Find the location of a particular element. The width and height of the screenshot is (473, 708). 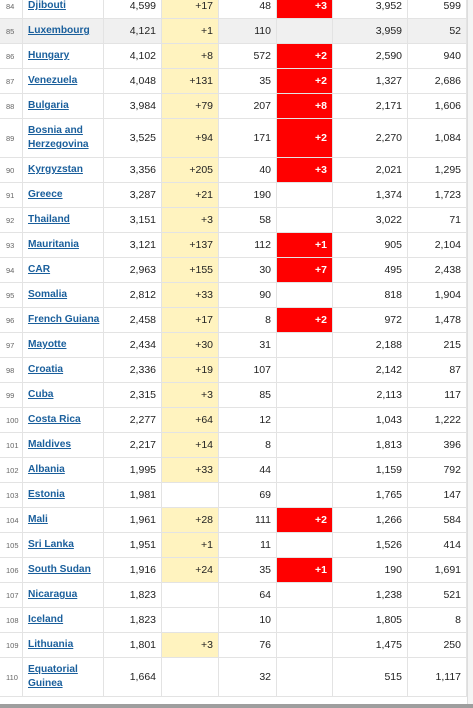

country-cell: Albania is located at coordinates (63, 470).